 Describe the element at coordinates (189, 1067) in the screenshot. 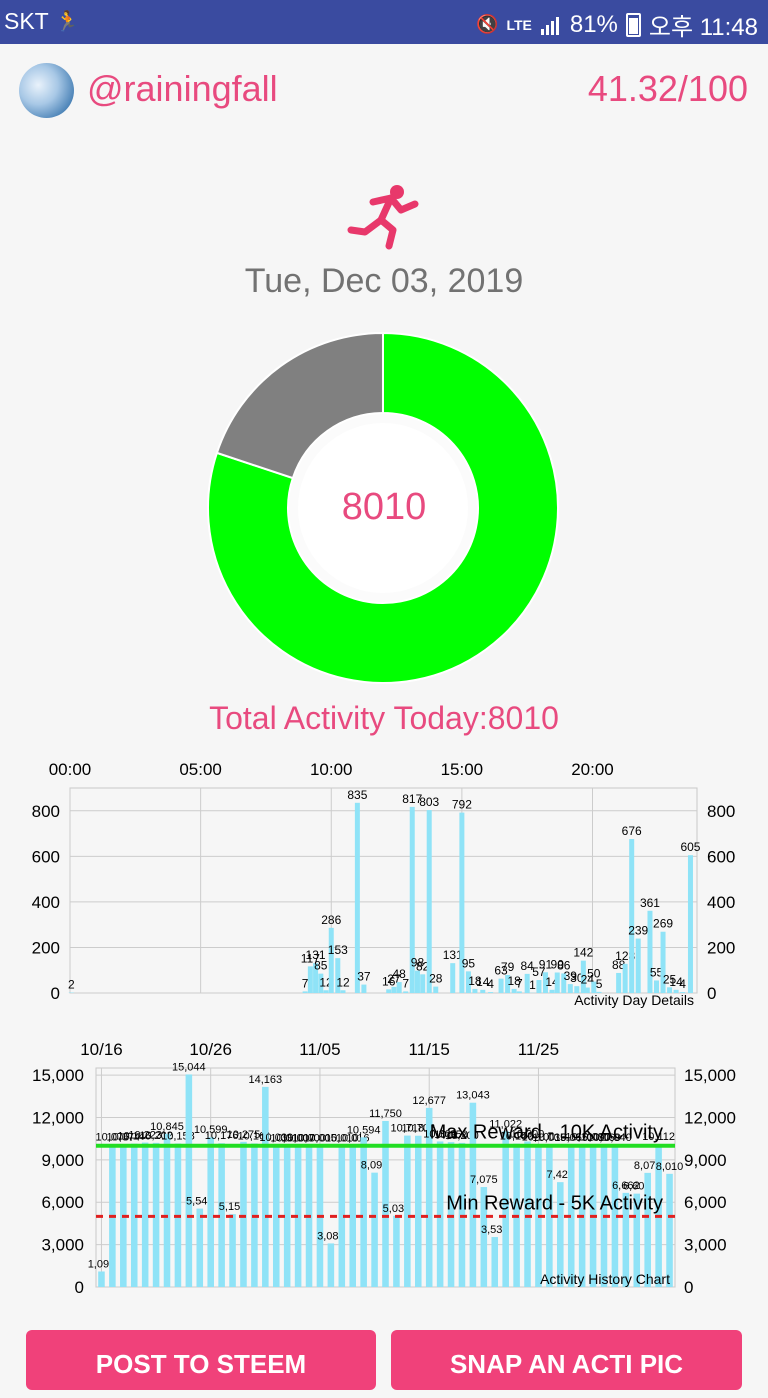

I see `bar-value-label: 15,044` at that location.